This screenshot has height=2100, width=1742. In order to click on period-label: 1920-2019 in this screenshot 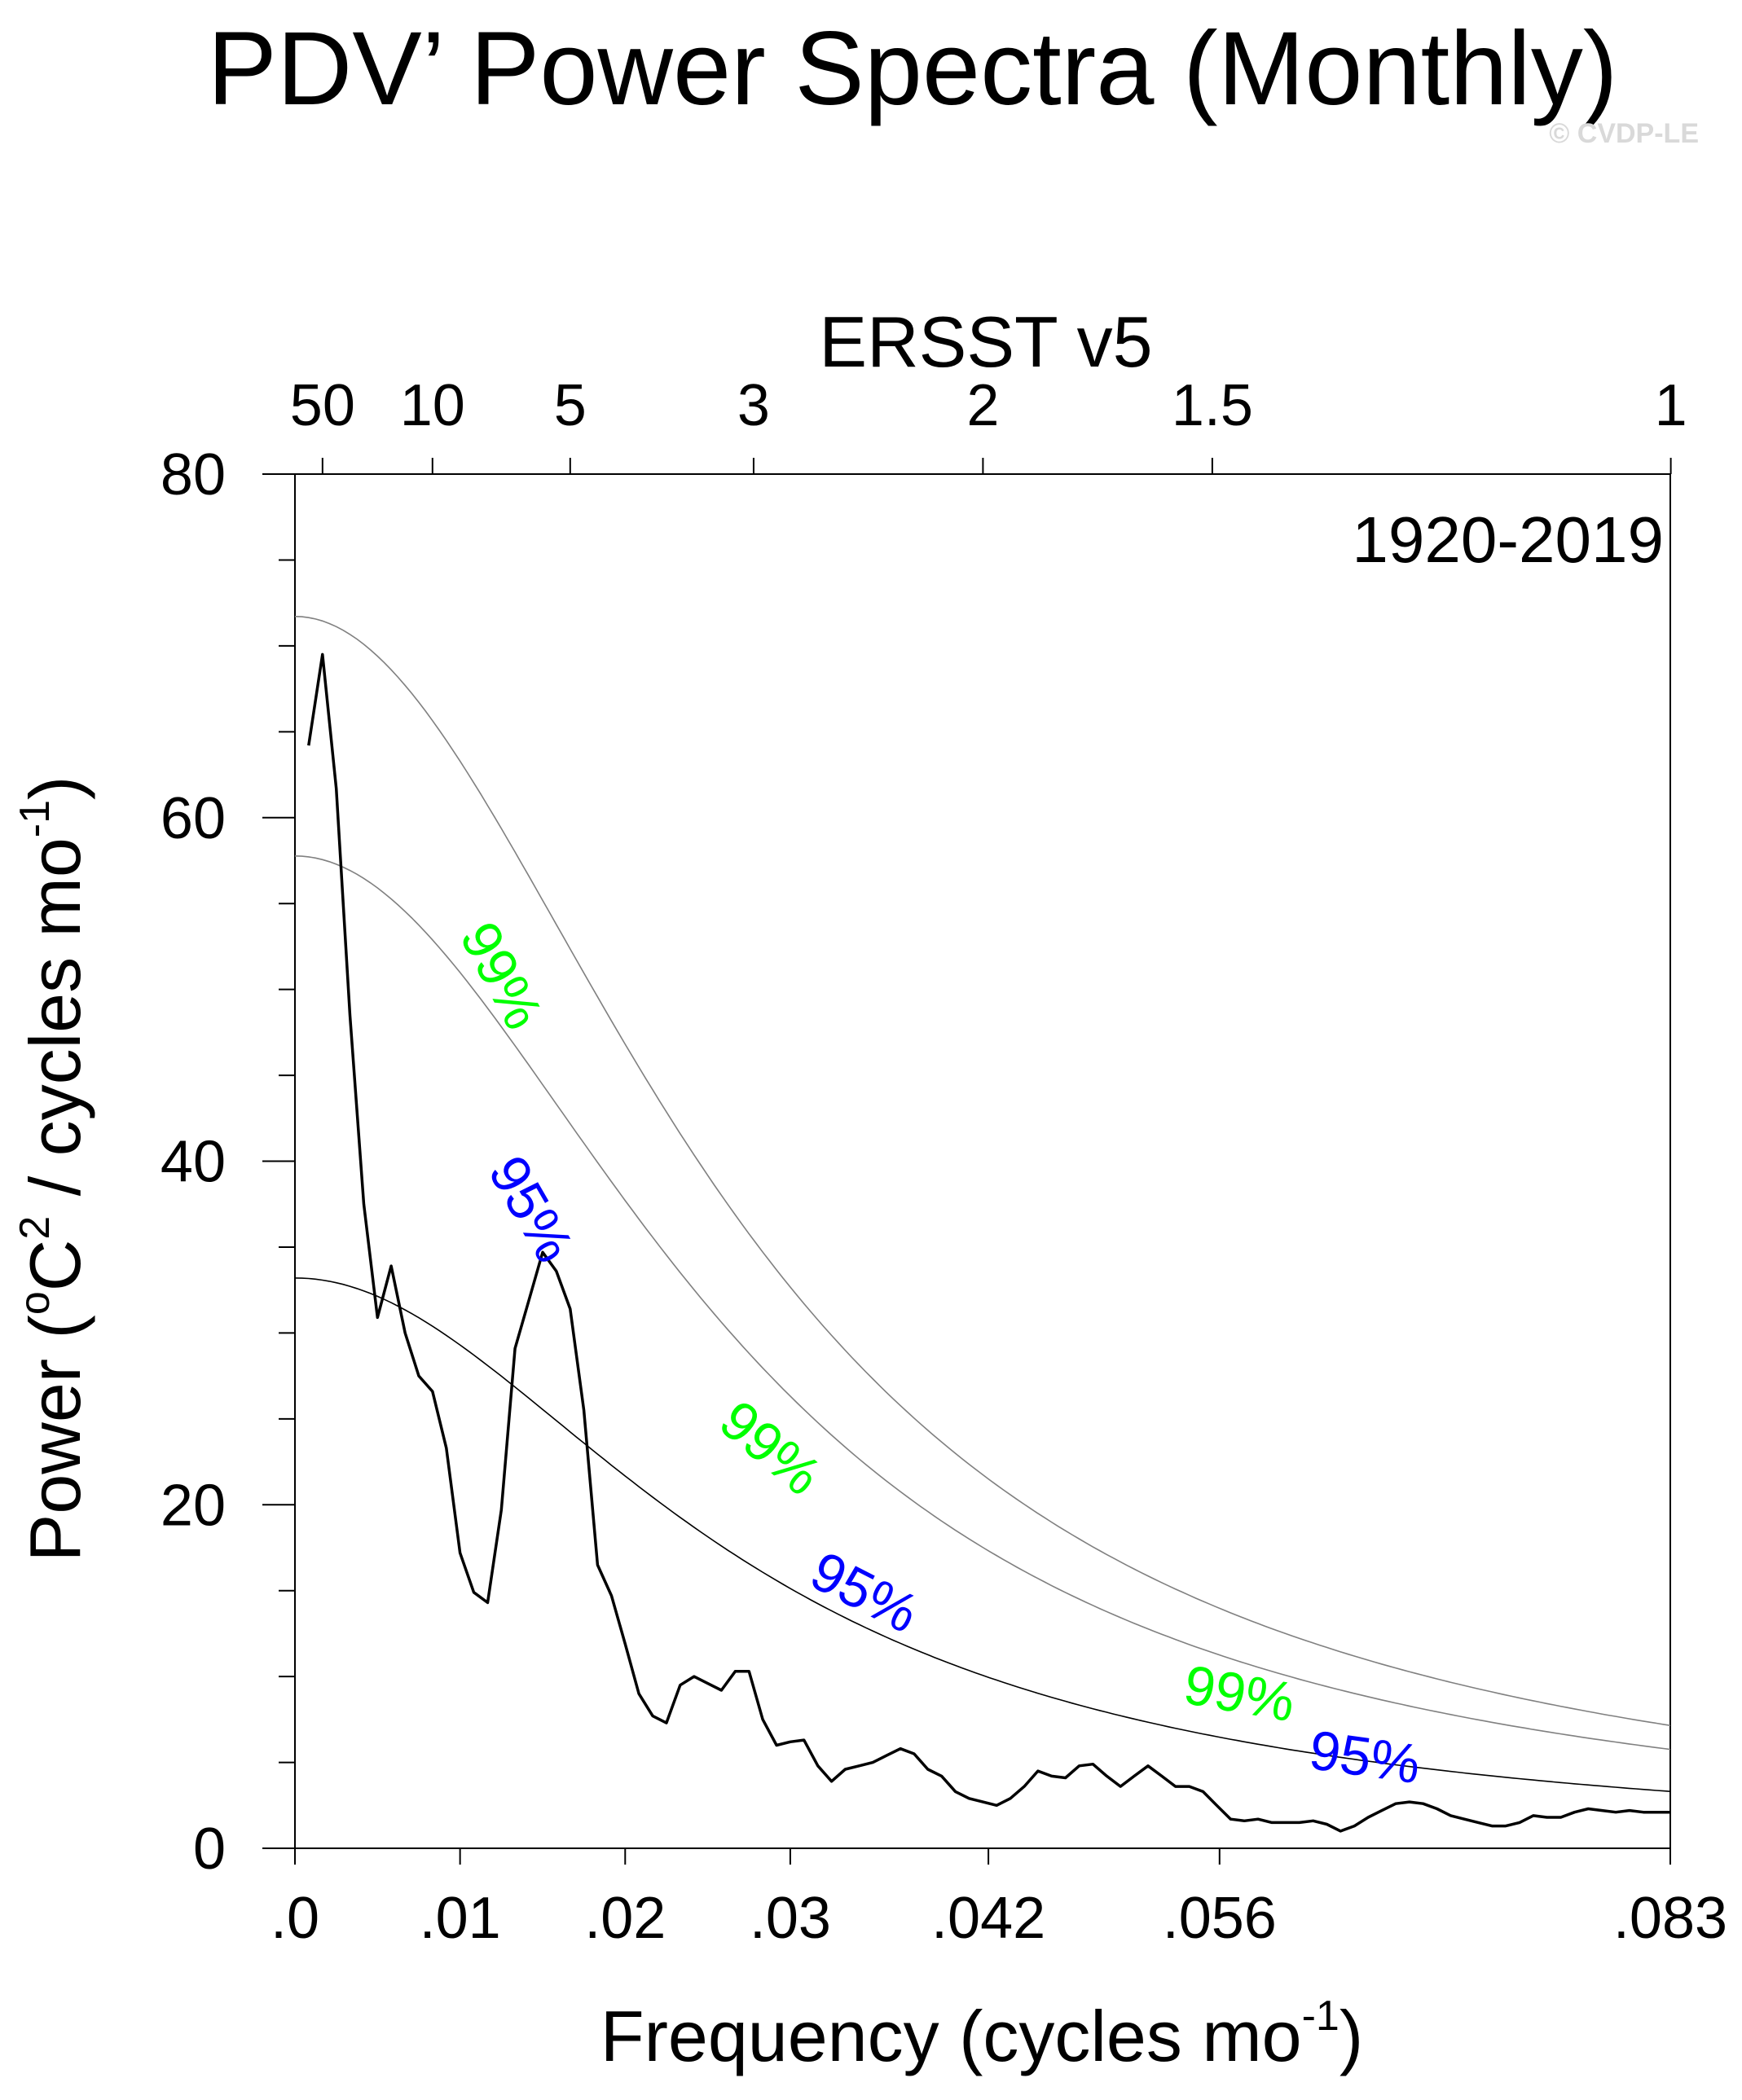, I will do `click(1508, 539)`.